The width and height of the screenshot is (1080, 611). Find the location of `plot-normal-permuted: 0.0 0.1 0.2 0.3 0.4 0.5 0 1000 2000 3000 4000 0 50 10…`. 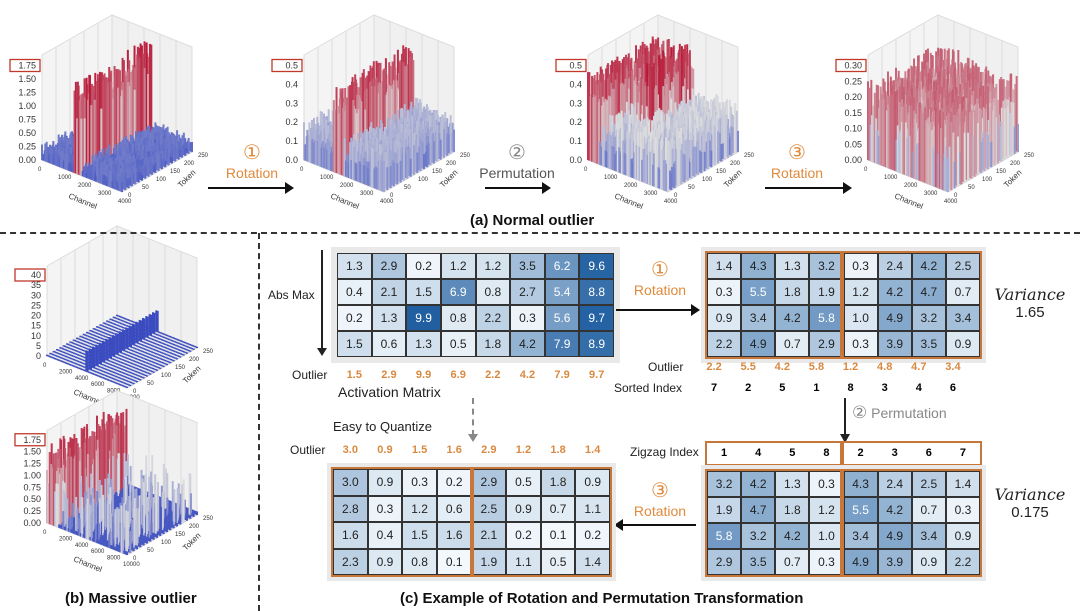

plot-normal-permuted: 0.0 0.1 0.2 0.3 0.4 0.5 0 1000 2000 3000 4000 0 50 10… is located at coordinates (653, 117).